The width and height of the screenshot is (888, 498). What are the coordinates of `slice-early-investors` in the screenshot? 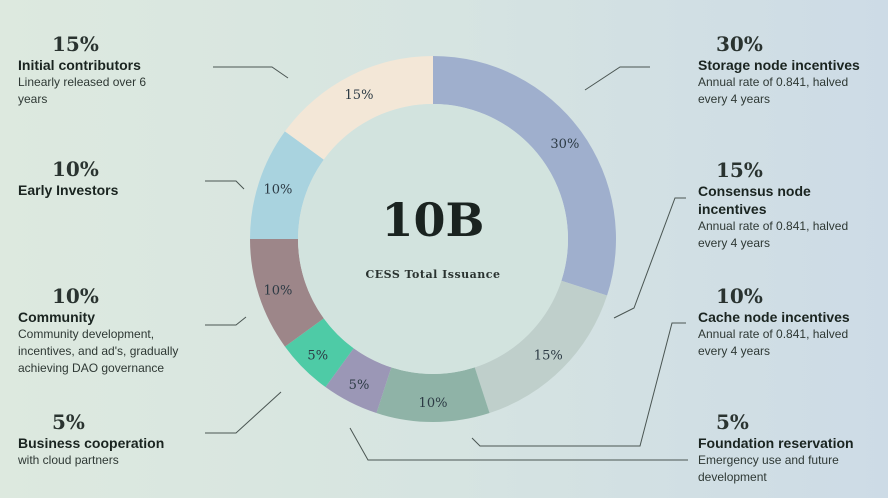 It's located at (287, 185).